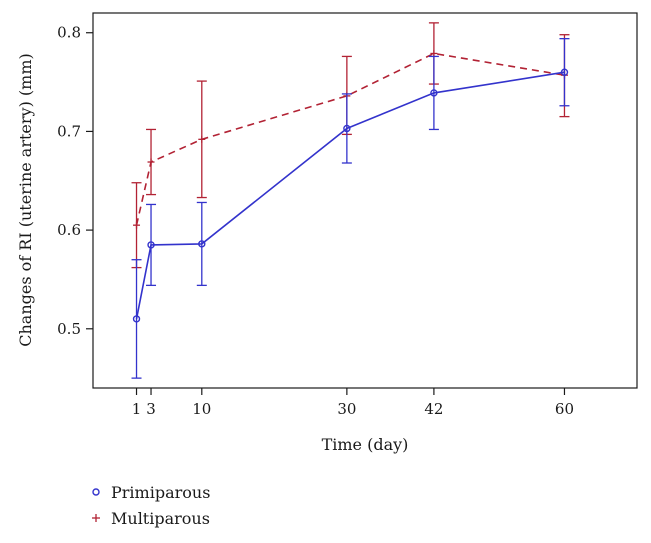  What do you see at coordinates (160, 492) in the screenshot?
I see `legend-primiparous-label: Primiparous` at bounding box center [160, 492].